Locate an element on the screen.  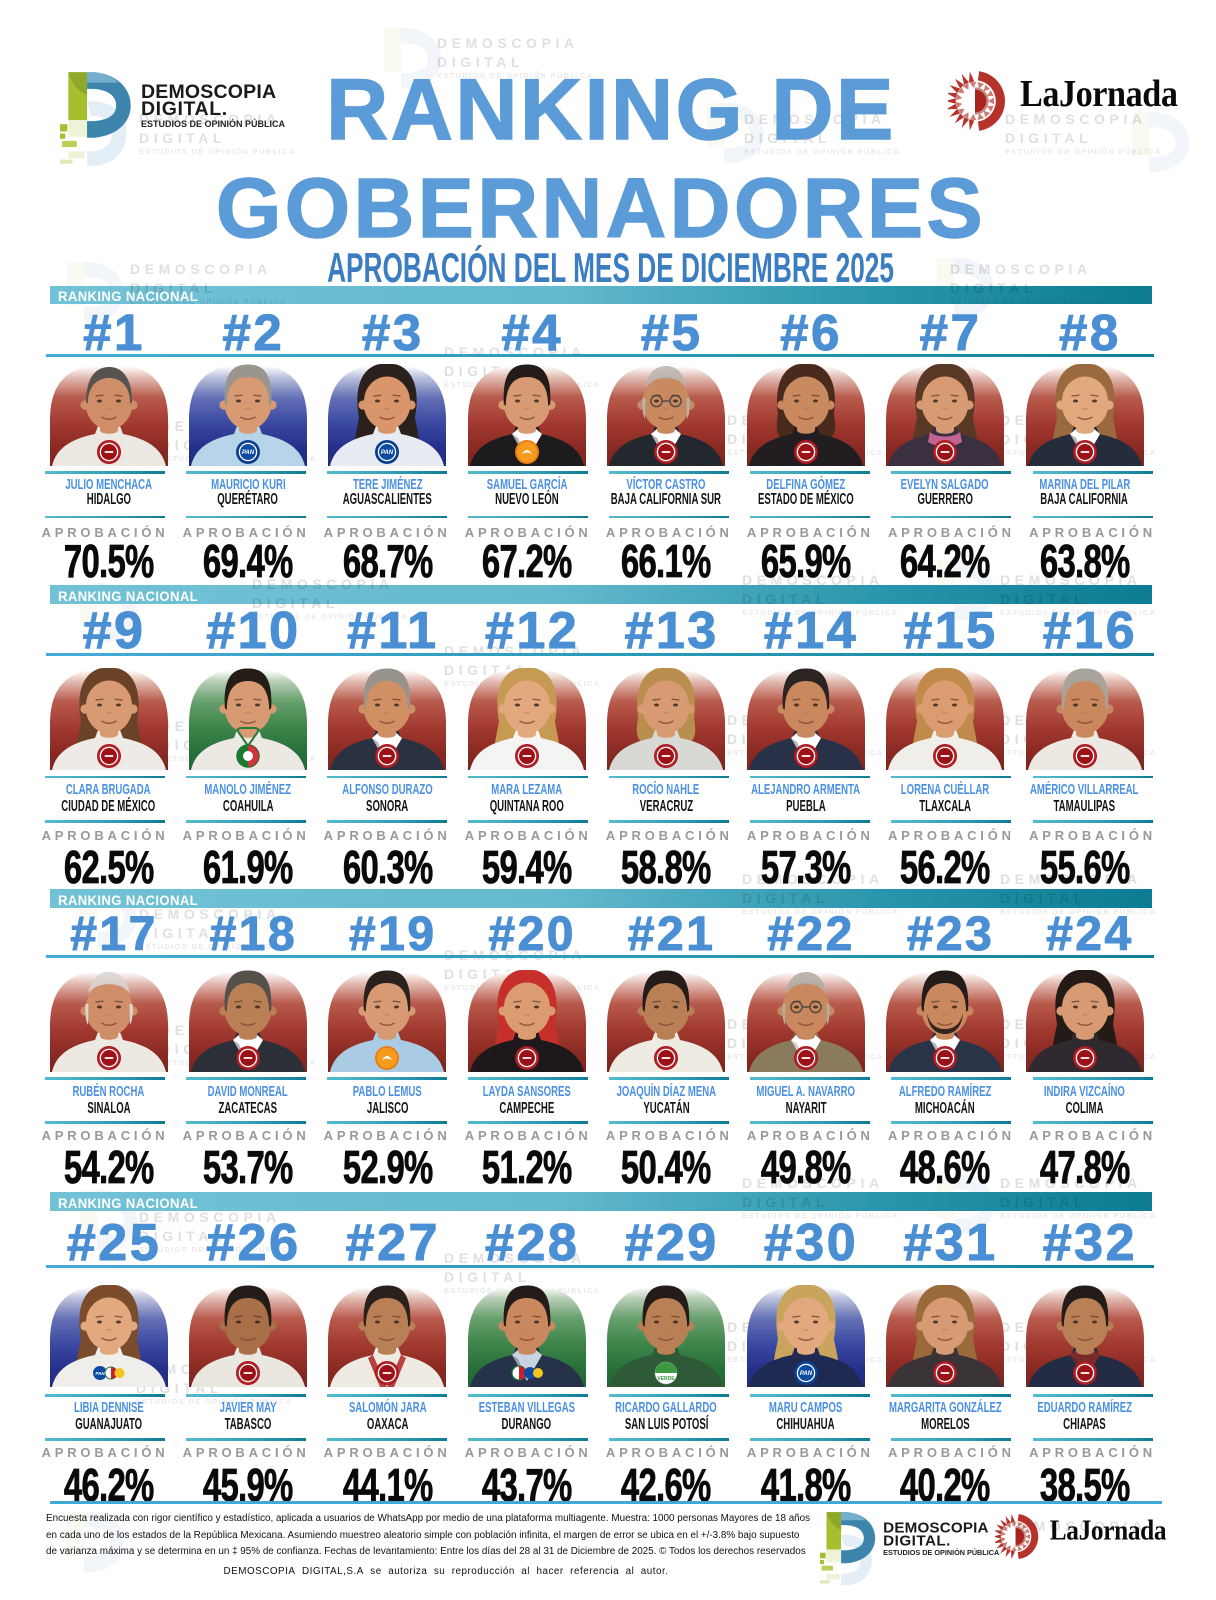
svg-text: VERDE is located at coordinates (667, 1379).